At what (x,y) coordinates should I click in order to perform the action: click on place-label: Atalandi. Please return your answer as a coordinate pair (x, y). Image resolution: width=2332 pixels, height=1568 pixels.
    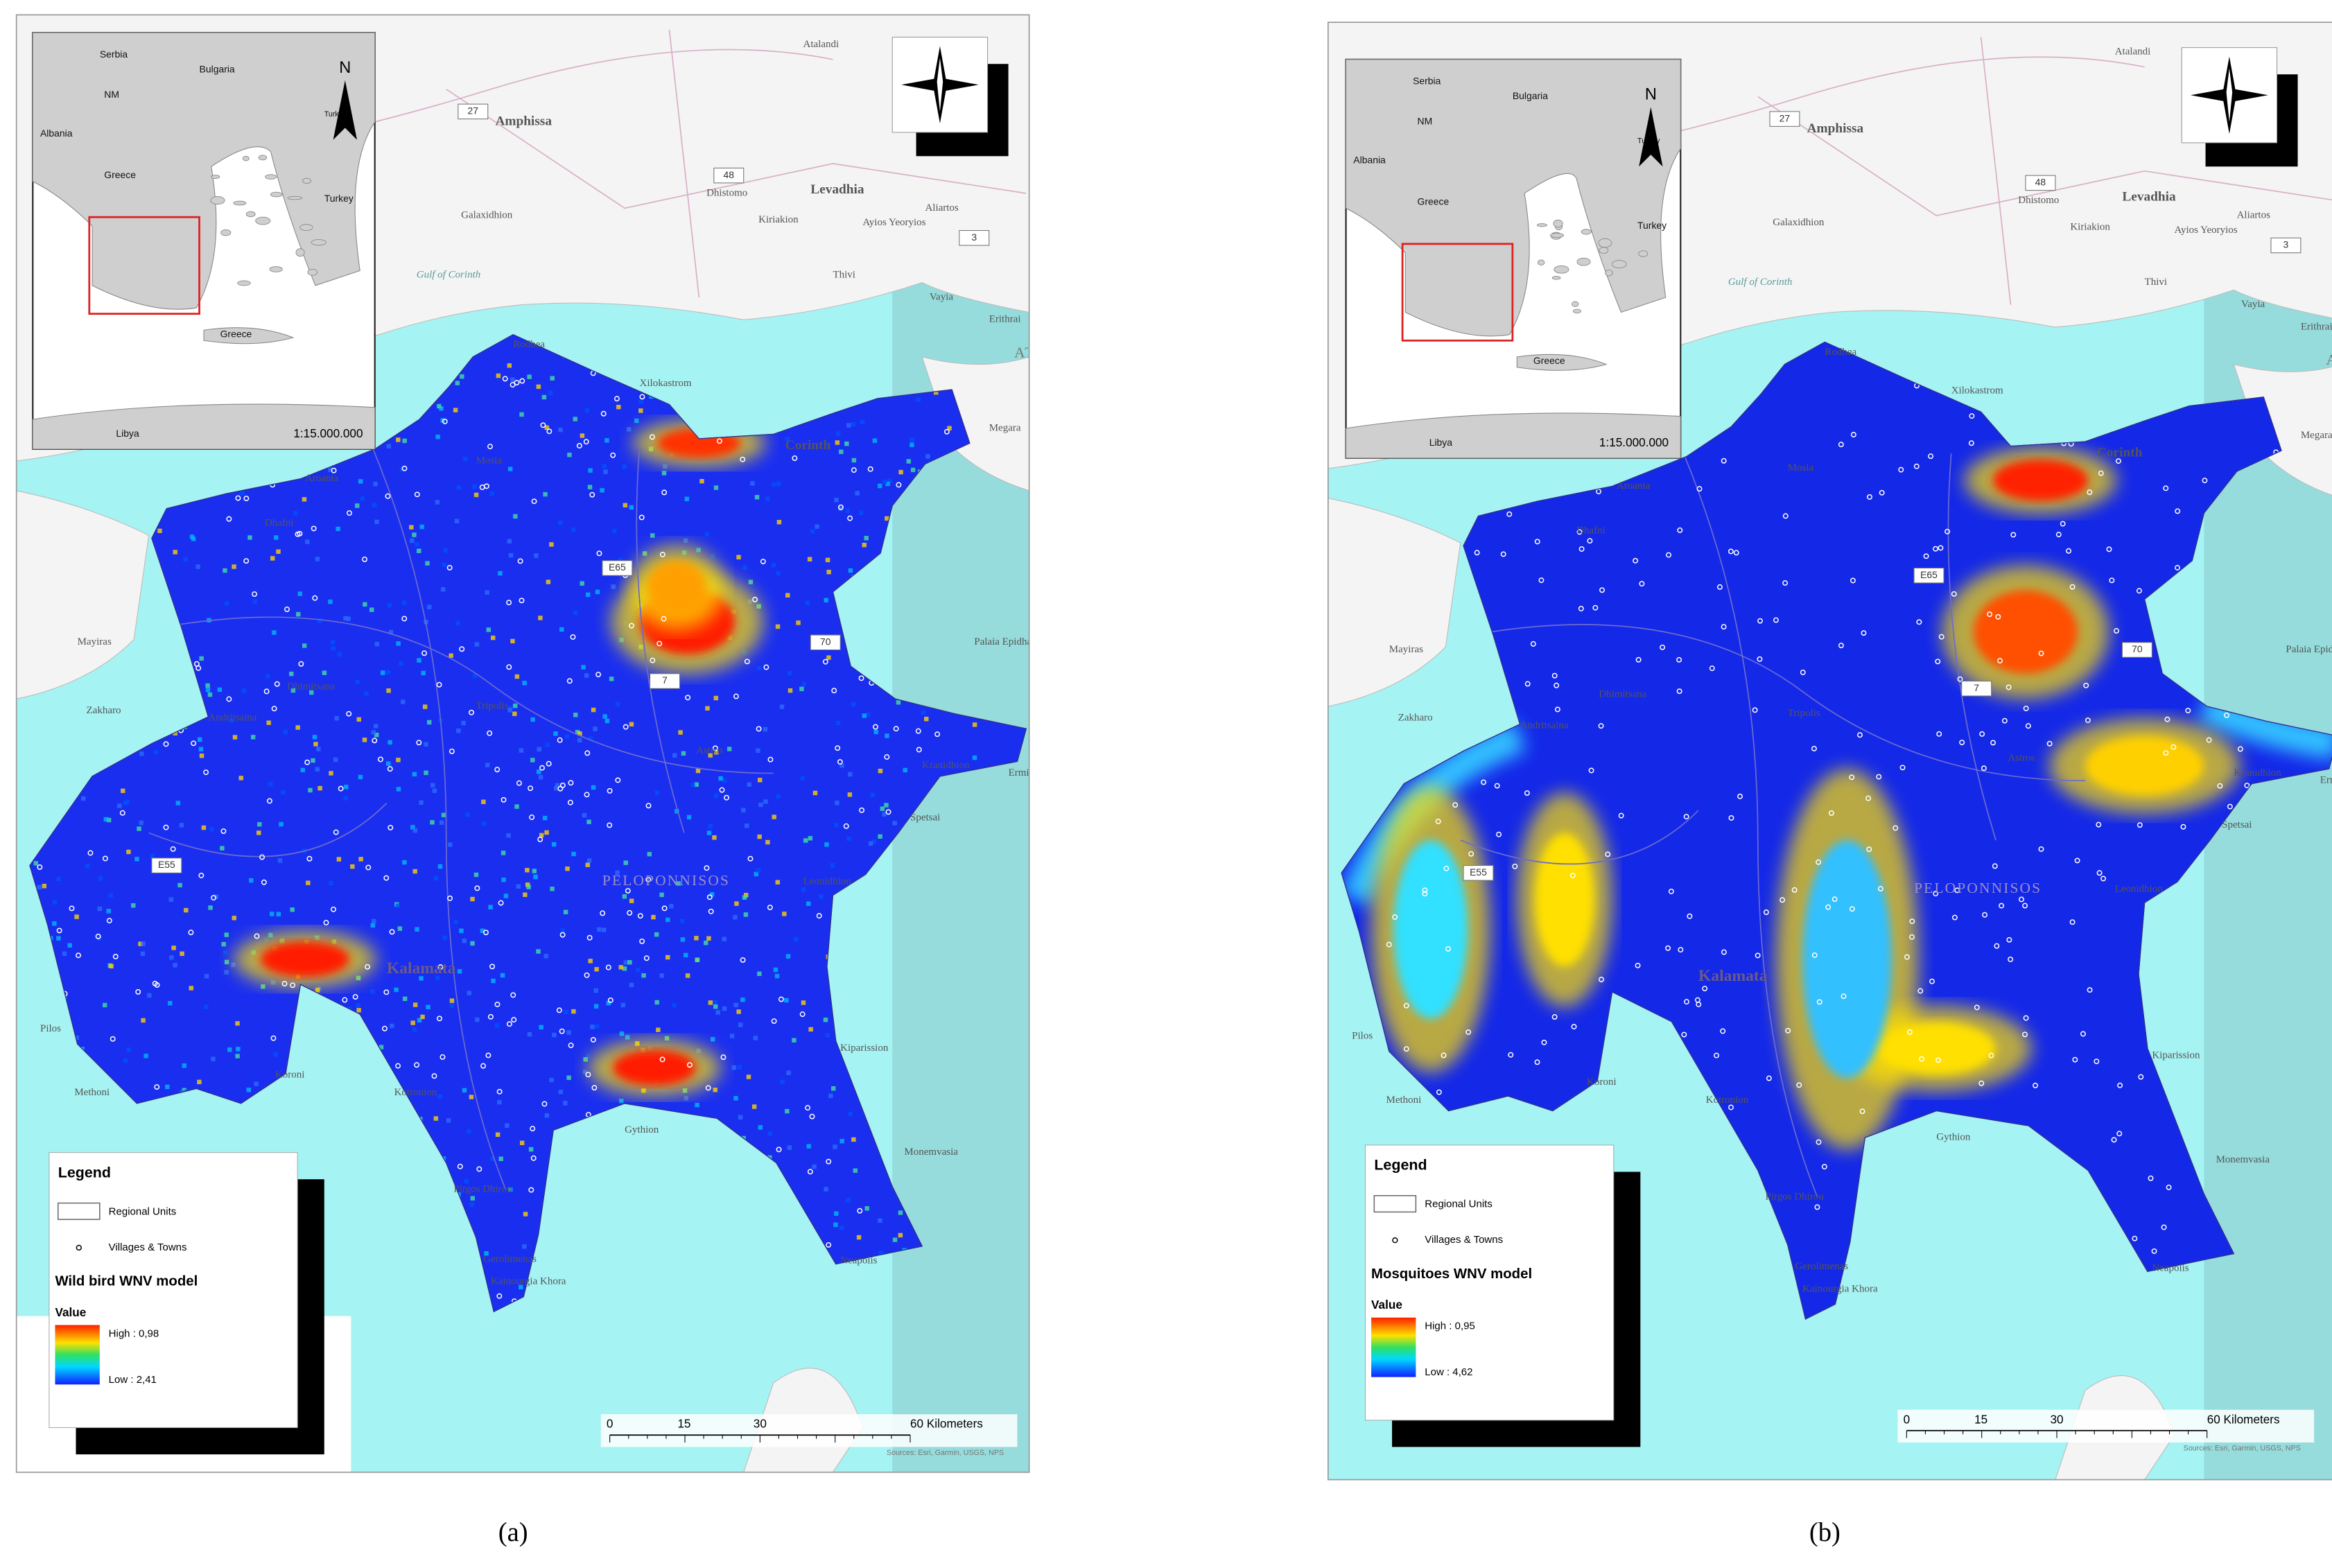
    Looking at the image, I should click on (821, 44).